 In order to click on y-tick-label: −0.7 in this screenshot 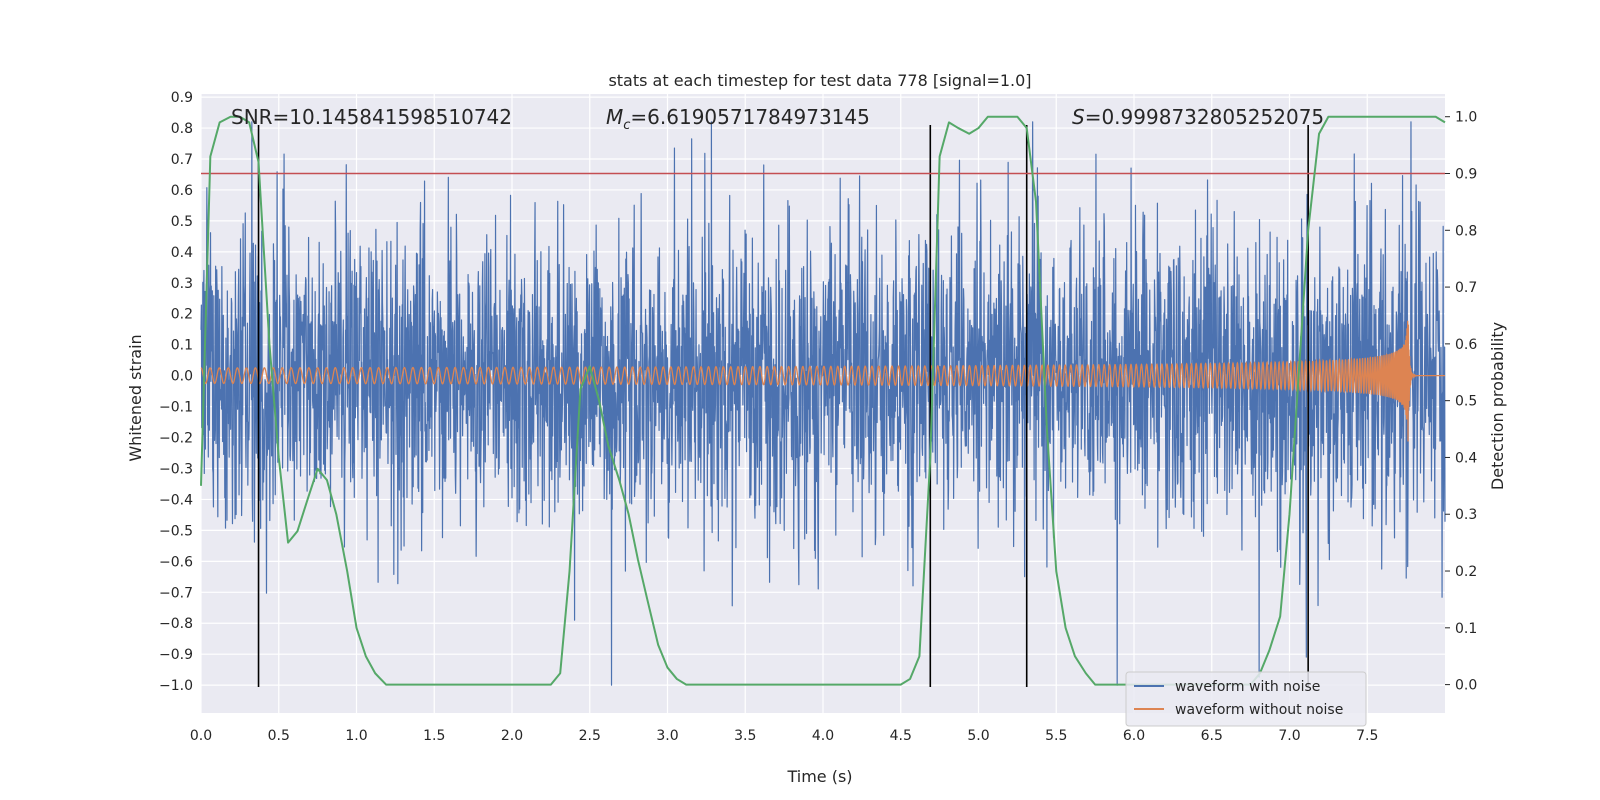, I will do `click(176, 593)`.